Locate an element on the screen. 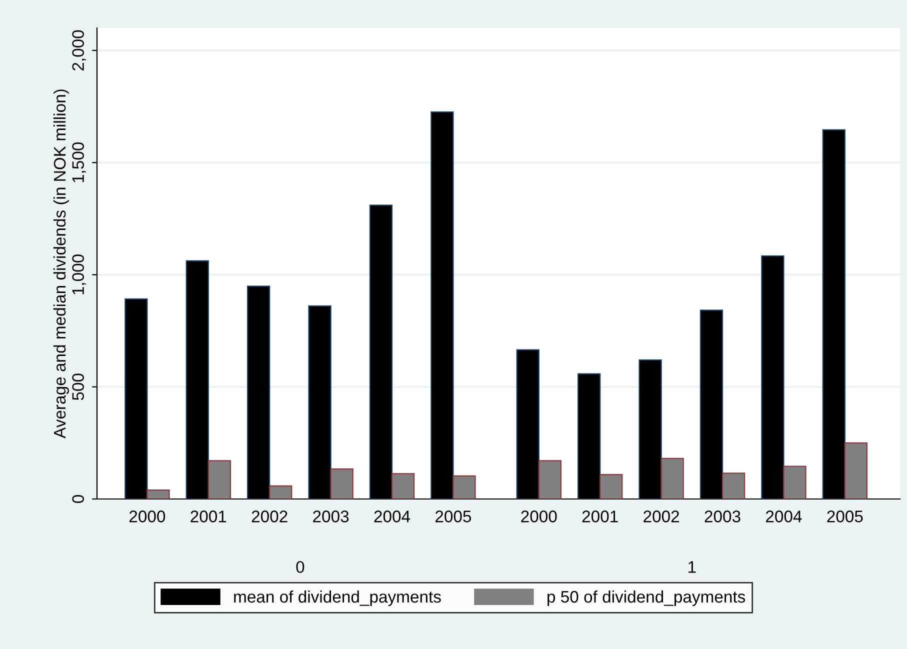 The image size is (907, 649). text: 0 is located at coordinates (300, 567).